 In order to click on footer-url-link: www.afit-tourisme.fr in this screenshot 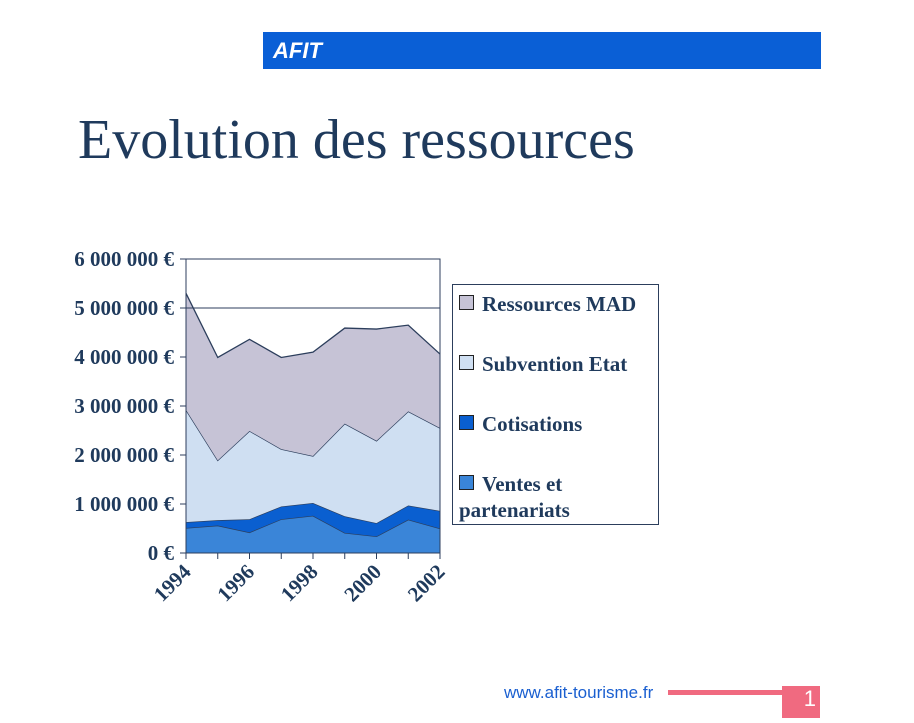, I will do `click(579, 692)`.